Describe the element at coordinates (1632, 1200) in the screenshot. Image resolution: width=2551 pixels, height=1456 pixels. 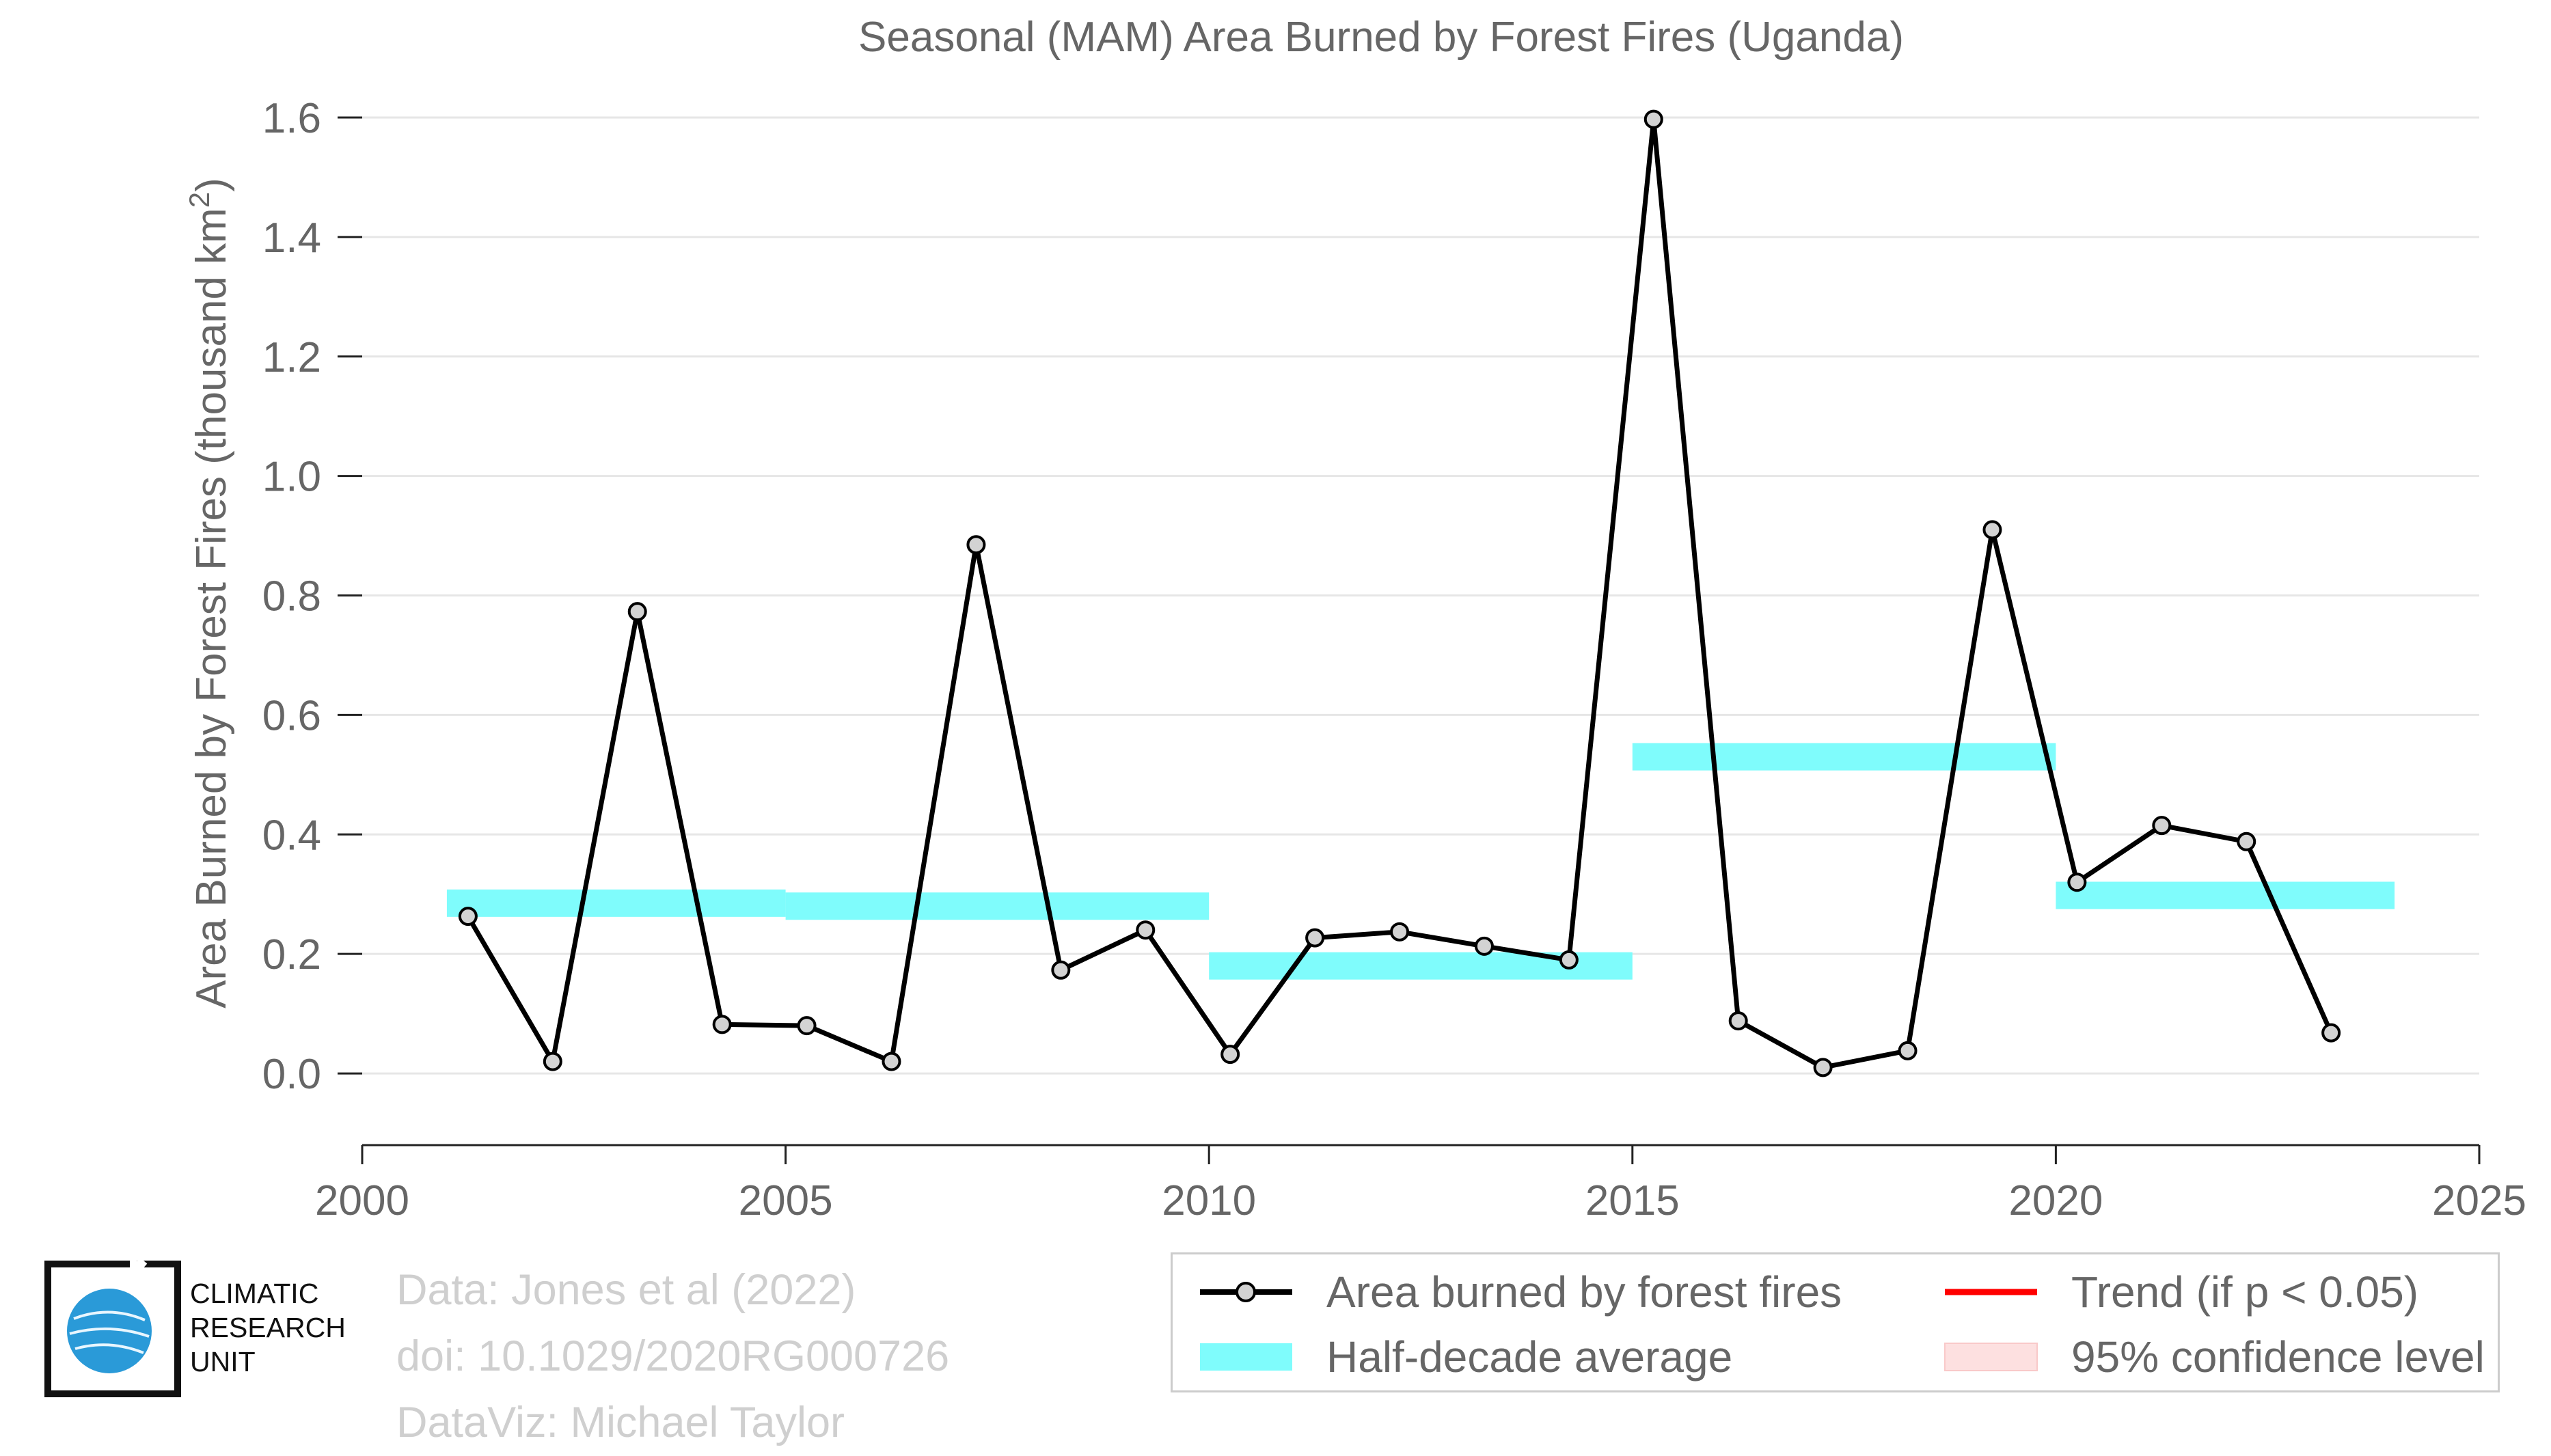
I see `x-tick-label: 2015` at that location.